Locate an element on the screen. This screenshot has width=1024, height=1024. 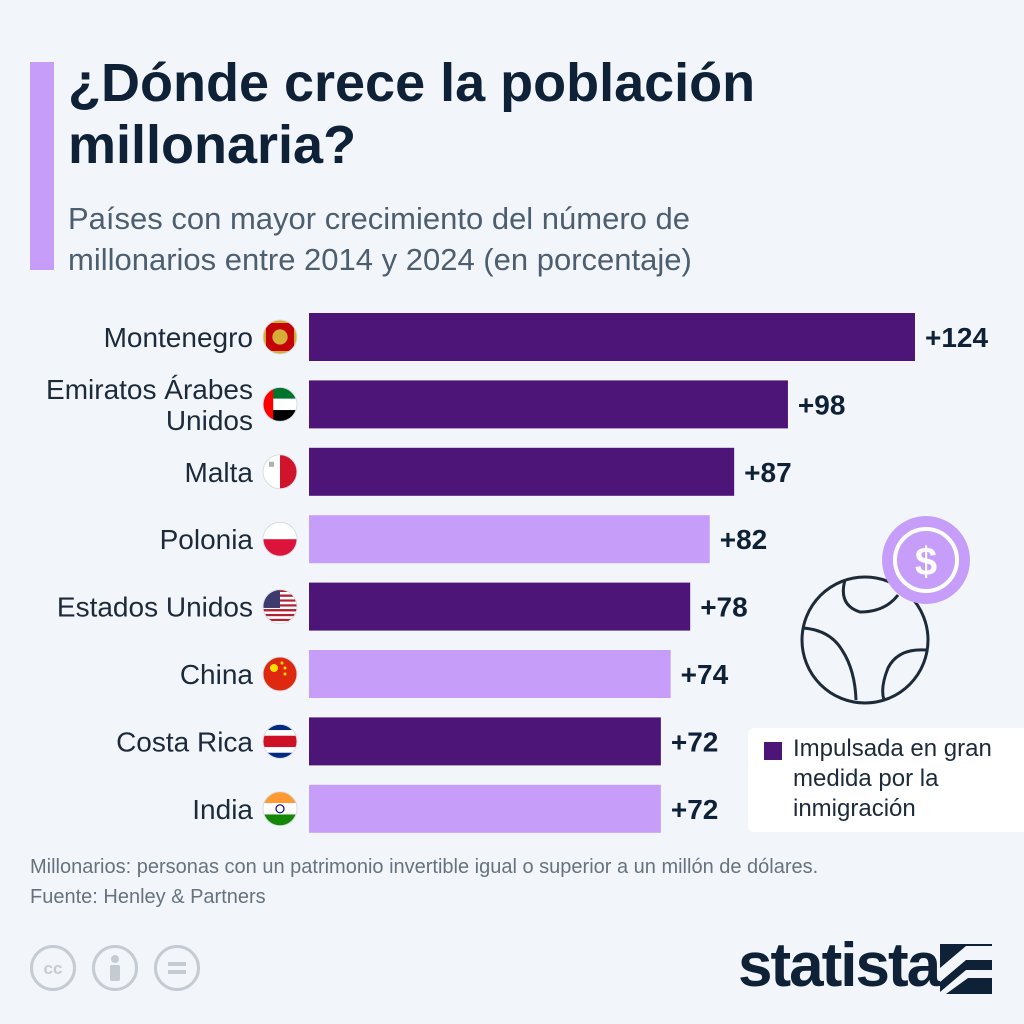
cc-icon: cc is located at coordinates (53, 968).